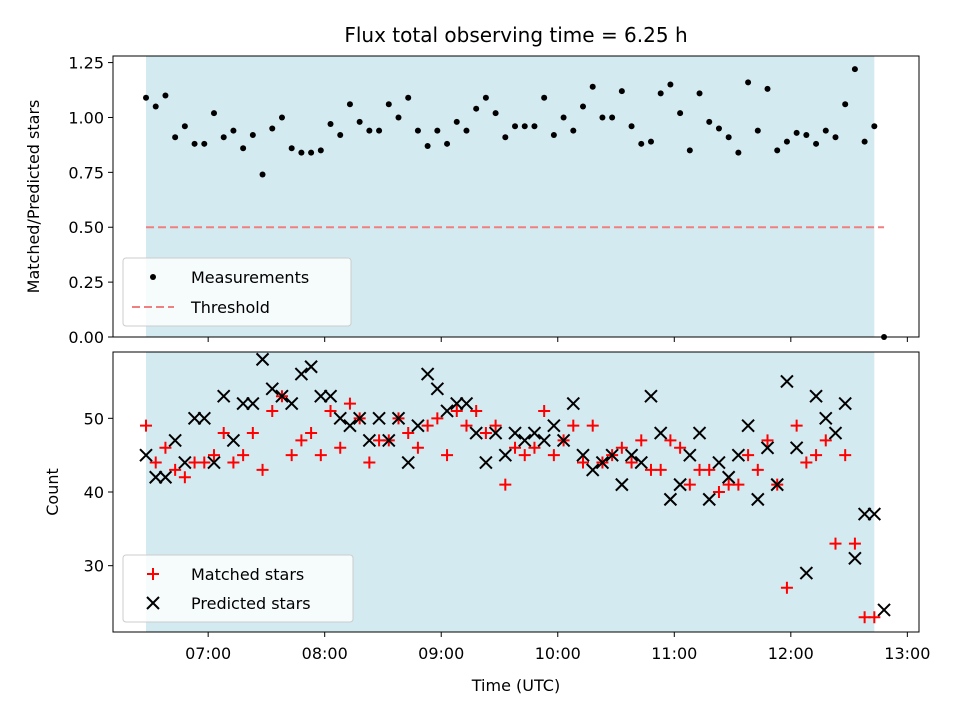  What do you see at coordinates (515, 35) in the screenshot?
I see `chart-title: Flux total observing time = 6.25 h` at bounding box center [515, 35].